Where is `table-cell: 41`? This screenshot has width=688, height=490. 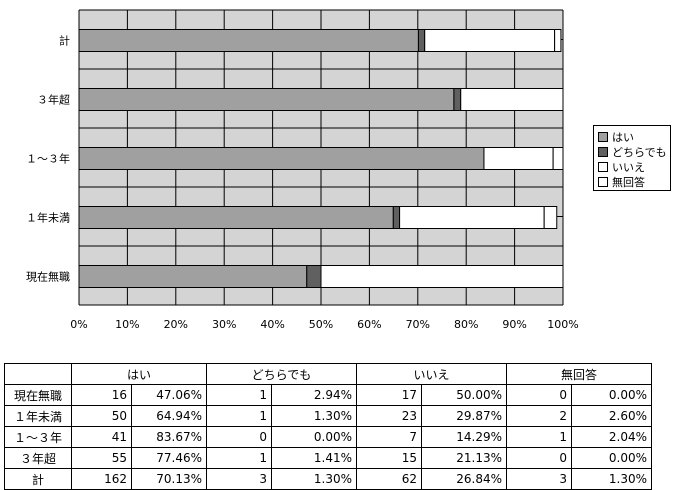
table-cell: 41 is located at coordinates (101, 437).